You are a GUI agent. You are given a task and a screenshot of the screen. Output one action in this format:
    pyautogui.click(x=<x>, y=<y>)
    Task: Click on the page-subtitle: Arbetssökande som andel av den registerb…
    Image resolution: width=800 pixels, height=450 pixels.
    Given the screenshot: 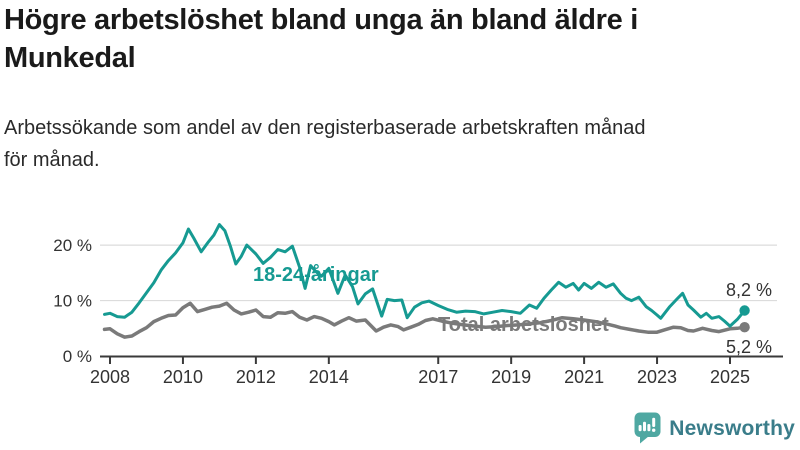 What is the action you would take?
    pyautogui.click(x=394, y=144)
    